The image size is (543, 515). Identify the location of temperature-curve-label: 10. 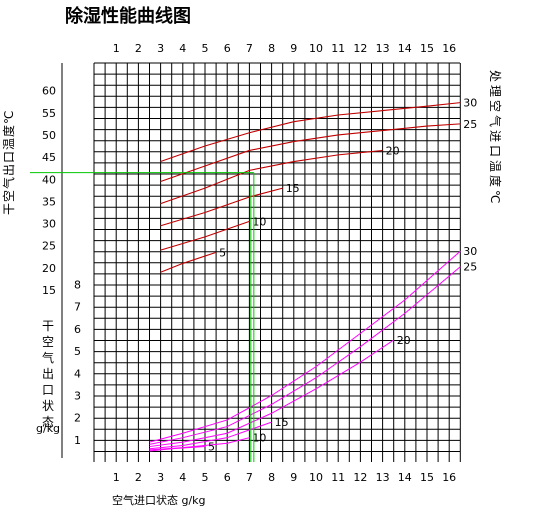
(259, 221).